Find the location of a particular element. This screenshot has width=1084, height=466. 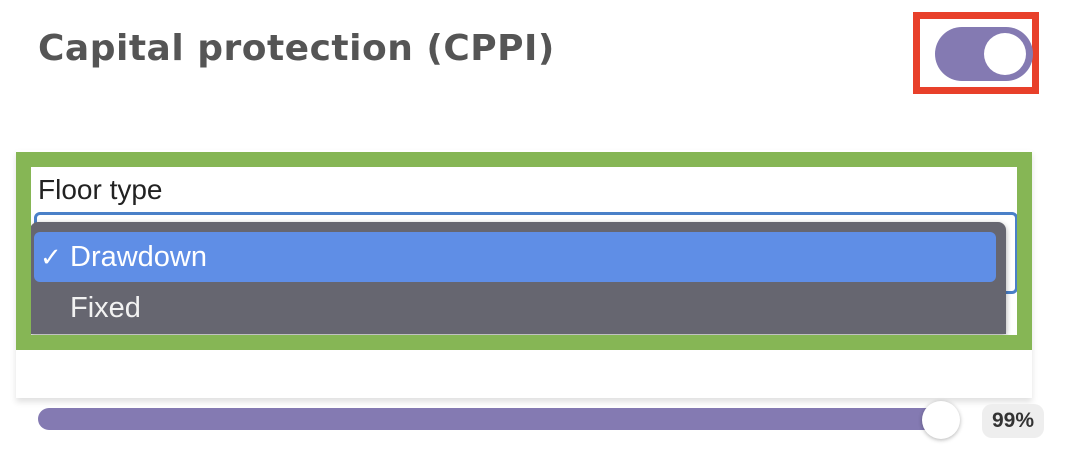

page-title: Capital protection (CPPI) is located at coordinates (296, 48).